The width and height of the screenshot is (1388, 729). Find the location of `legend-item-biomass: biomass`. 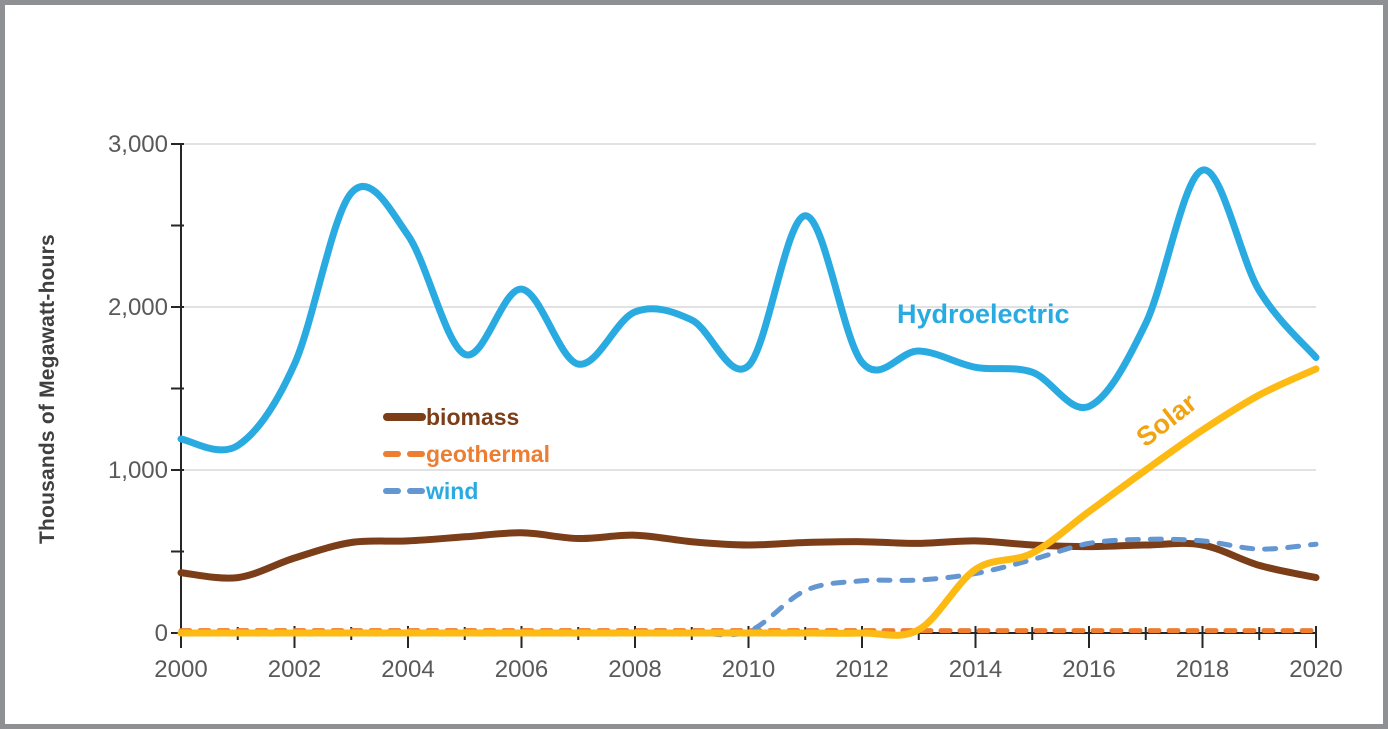

legend-item-biomass: biomass is located at coordinates (466, 417).